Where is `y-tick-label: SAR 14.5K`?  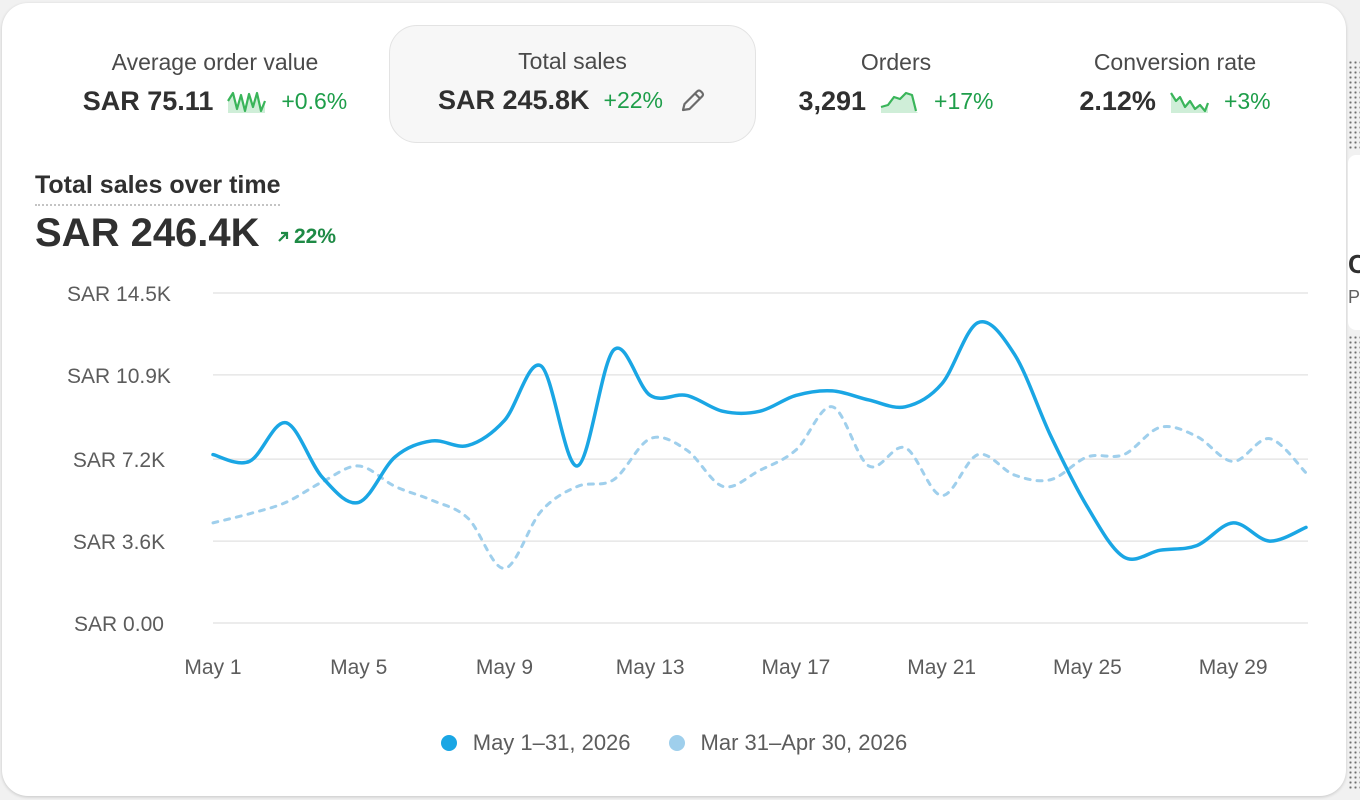
y-tick-label: SAR 14.5K is located at coordinates (119, 294).